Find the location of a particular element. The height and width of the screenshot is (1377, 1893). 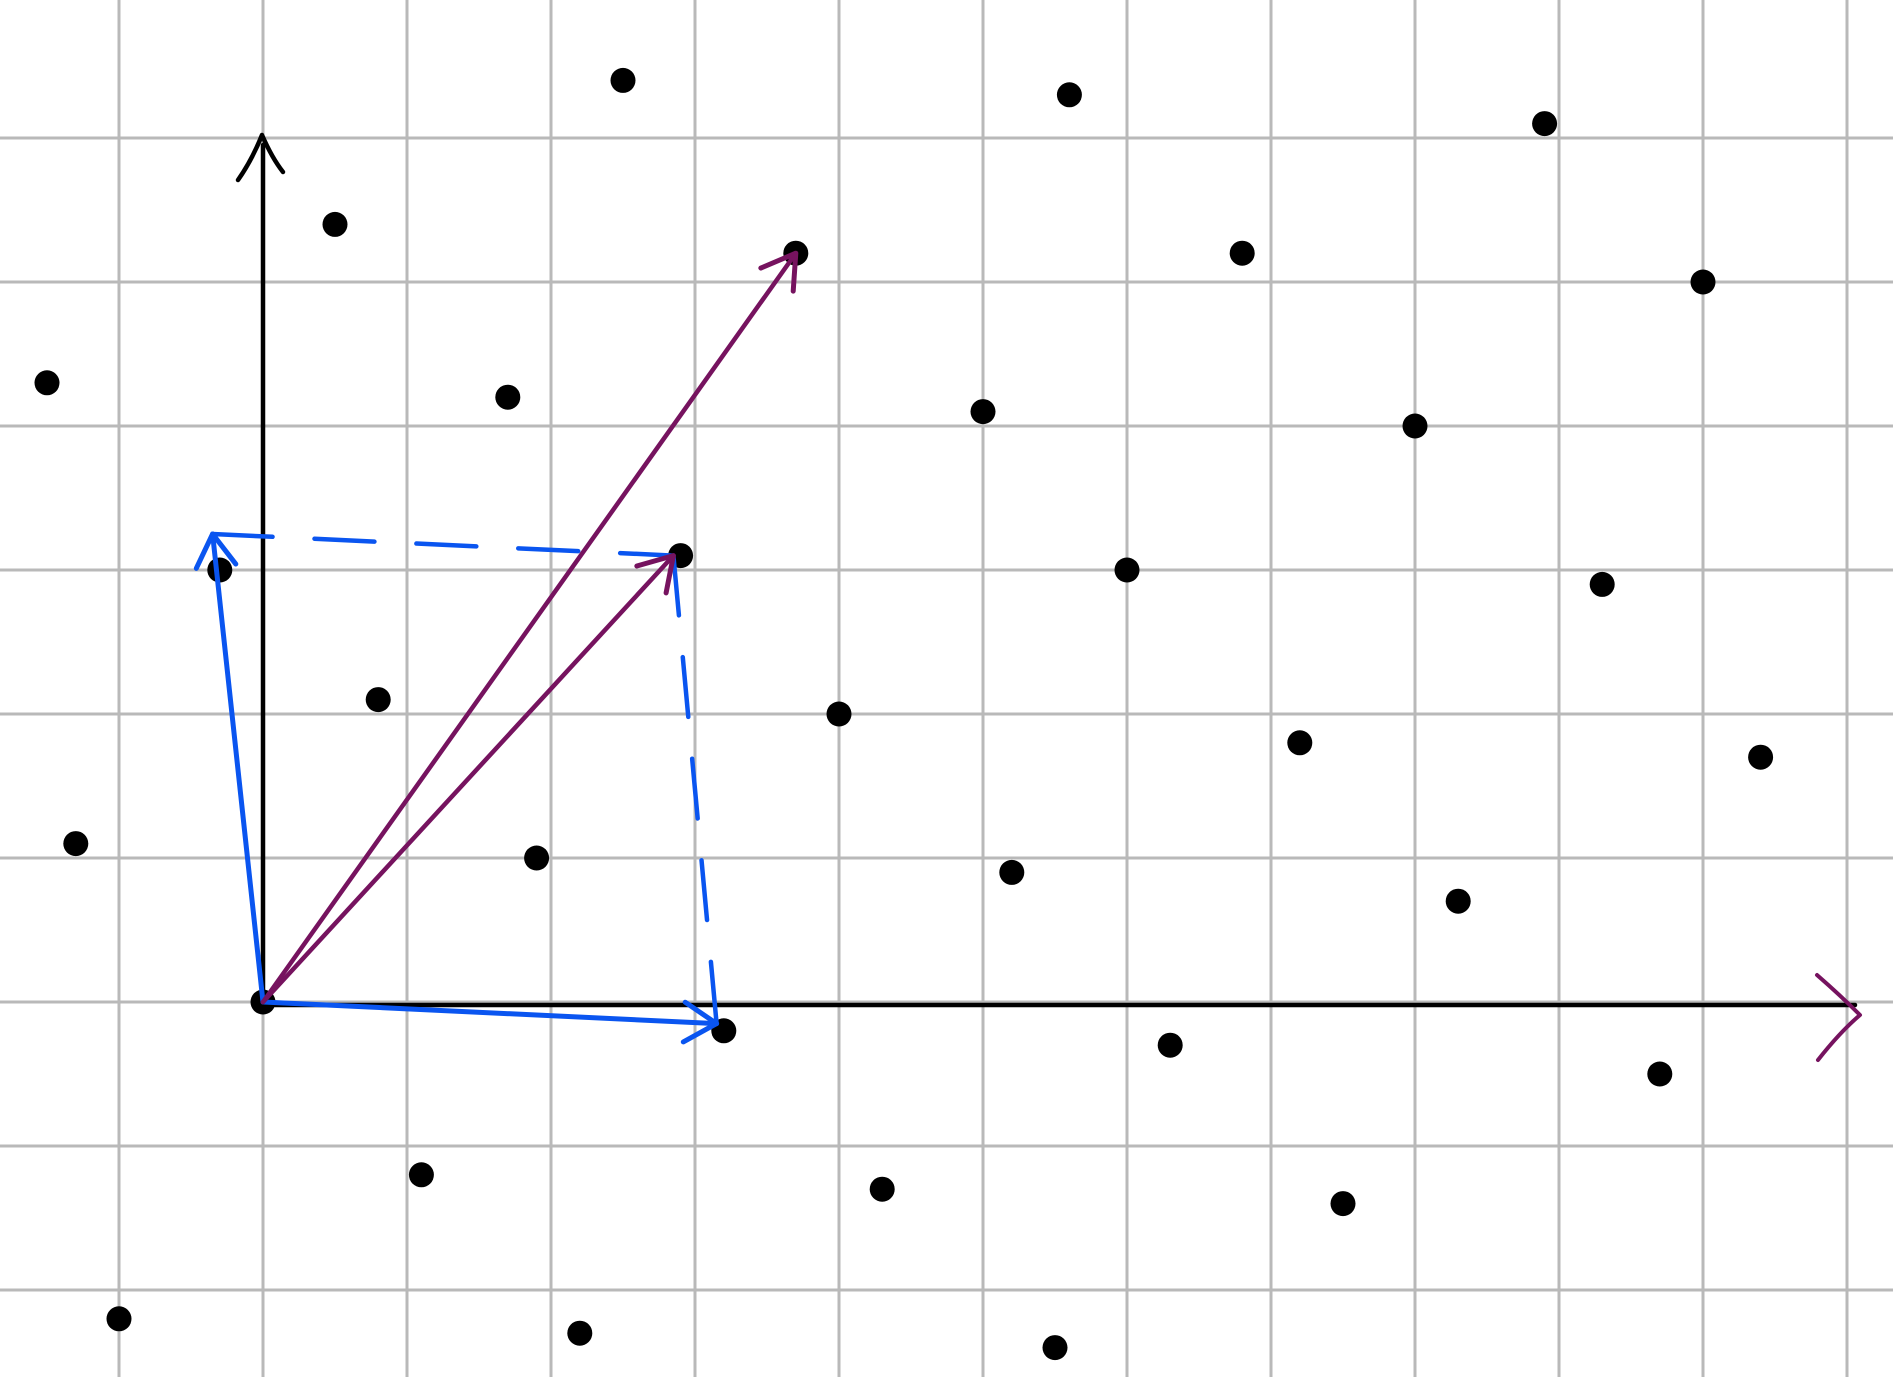

combined-vector-1-arrowhead is located at coordinates (655, 574).